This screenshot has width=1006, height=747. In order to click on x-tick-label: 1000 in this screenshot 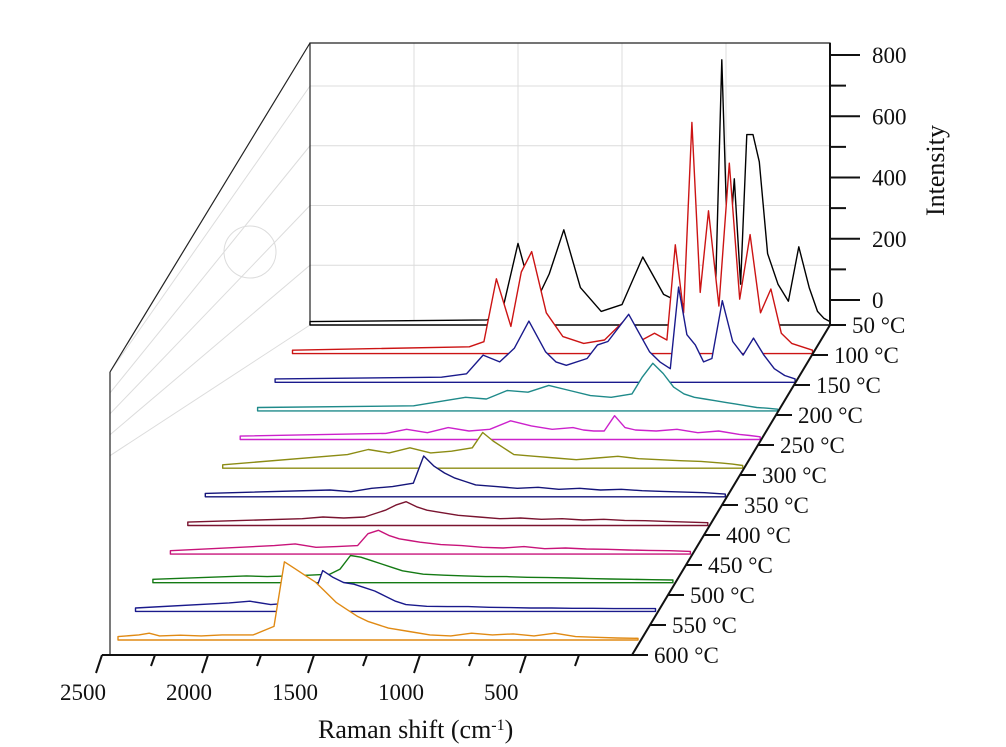, I will do `click(401, 692)`.